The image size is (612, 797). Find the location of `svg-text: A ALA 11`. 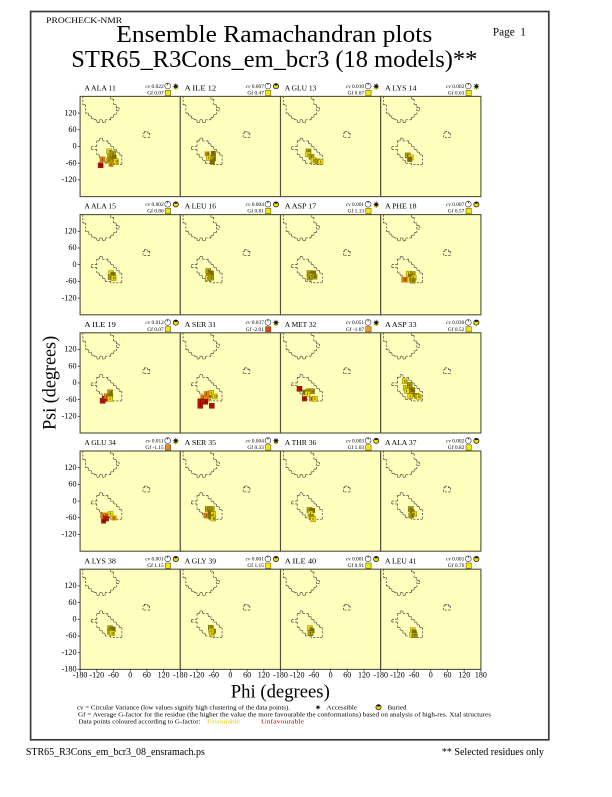

svg-text: A ALA 11 is located at coordinates (100, 88).